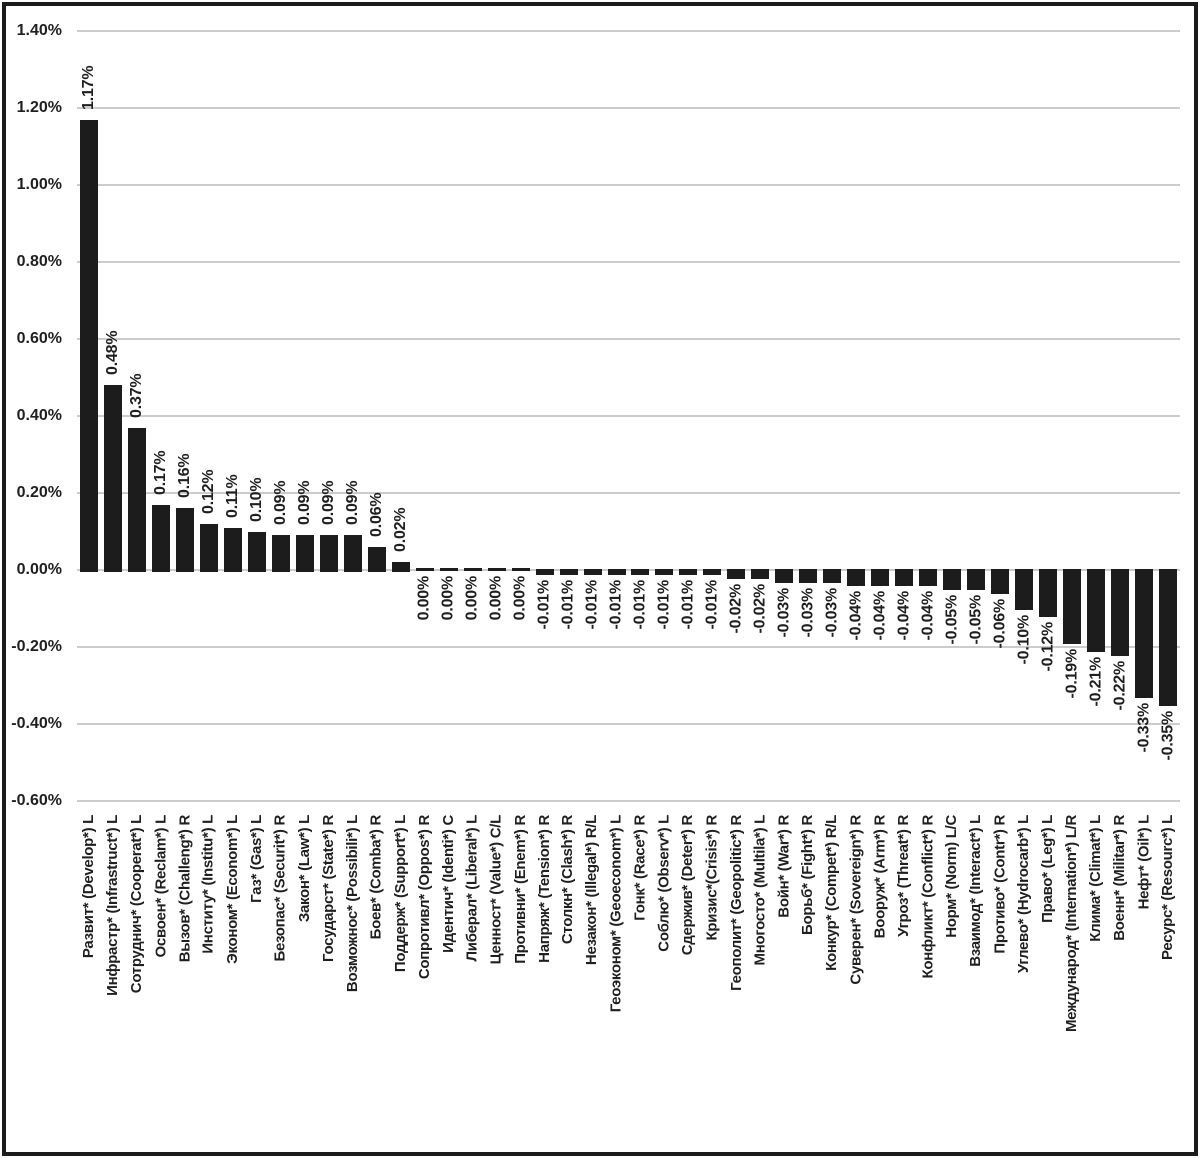 Image resolution: width=1200 pixels, height=1158 pixels. What do you see at coordinates (952, 876) in the screenshot?
I see `x-category-label: Норм* (Norm) L/C` at bounding box center [952, 876].